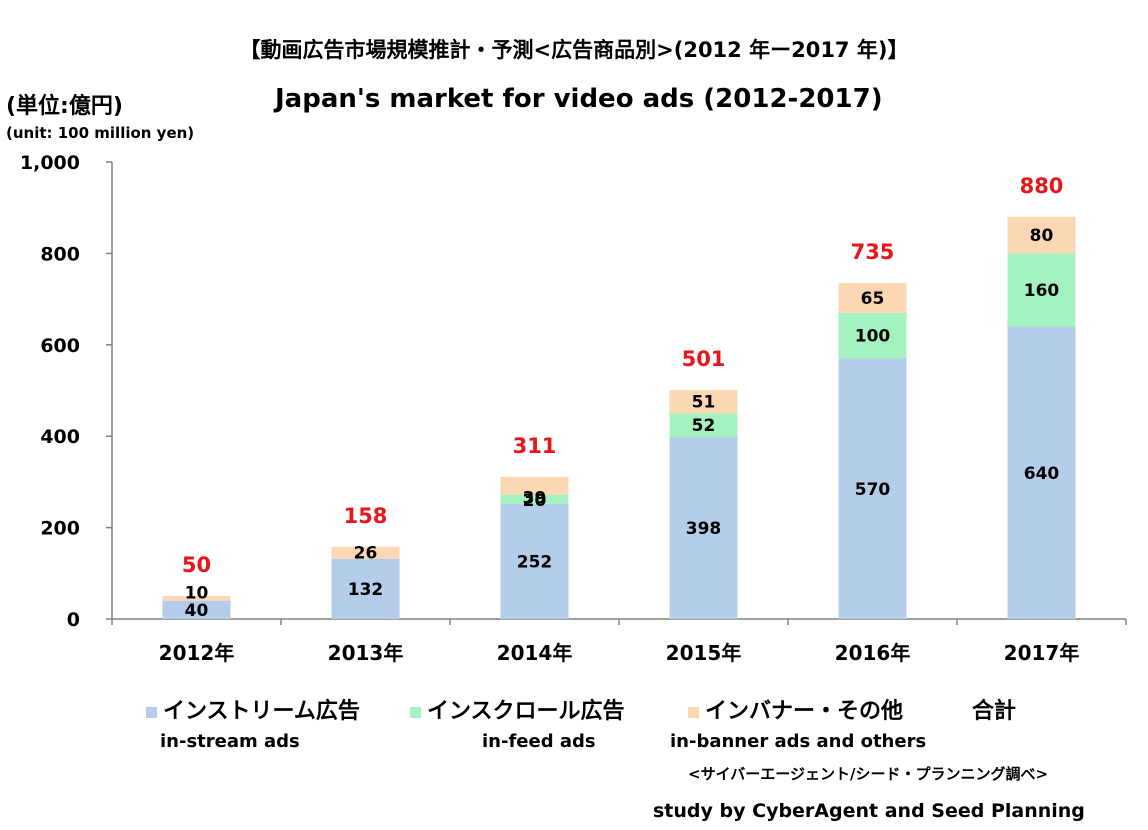 The width and height of the screenshot is (1148, 830). Describe the element at coordinates (868, 774) in the screenshot. I see `source-note-jp: <サイバーエージェント/シード・プランニング調べ>` at that location.